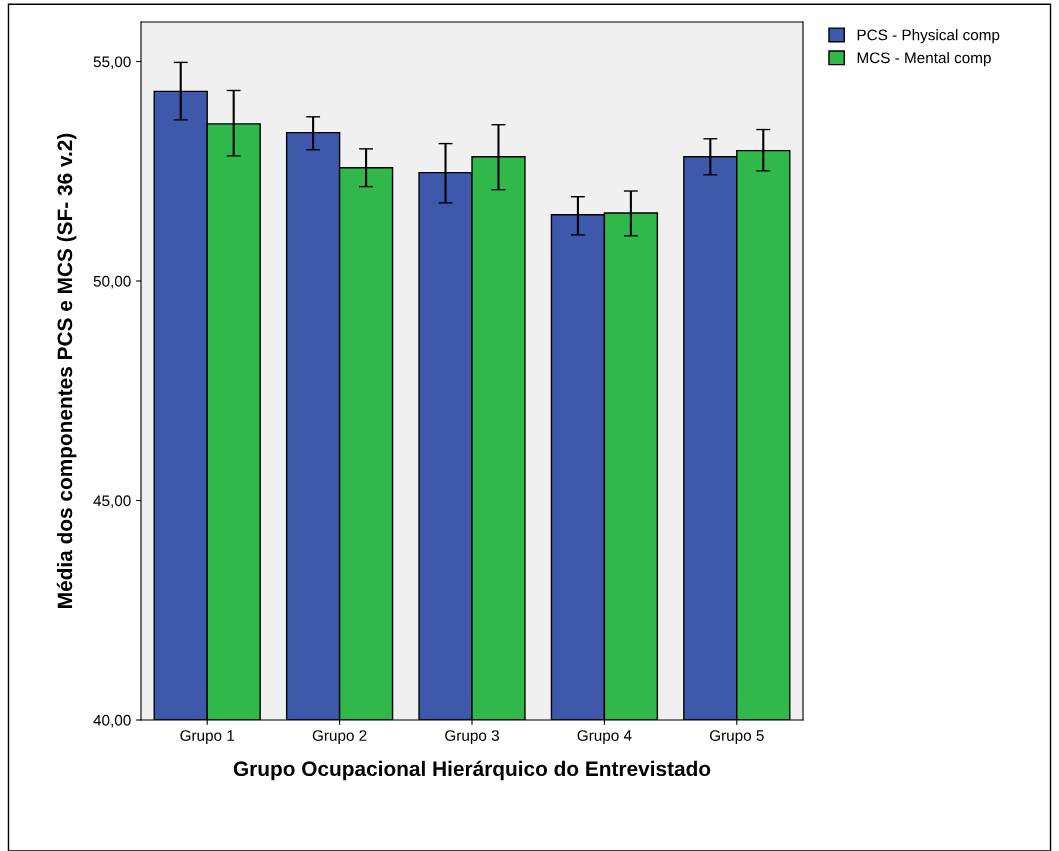  I want to click on legend-label: PCS - Physical comp, so click(928, 36).